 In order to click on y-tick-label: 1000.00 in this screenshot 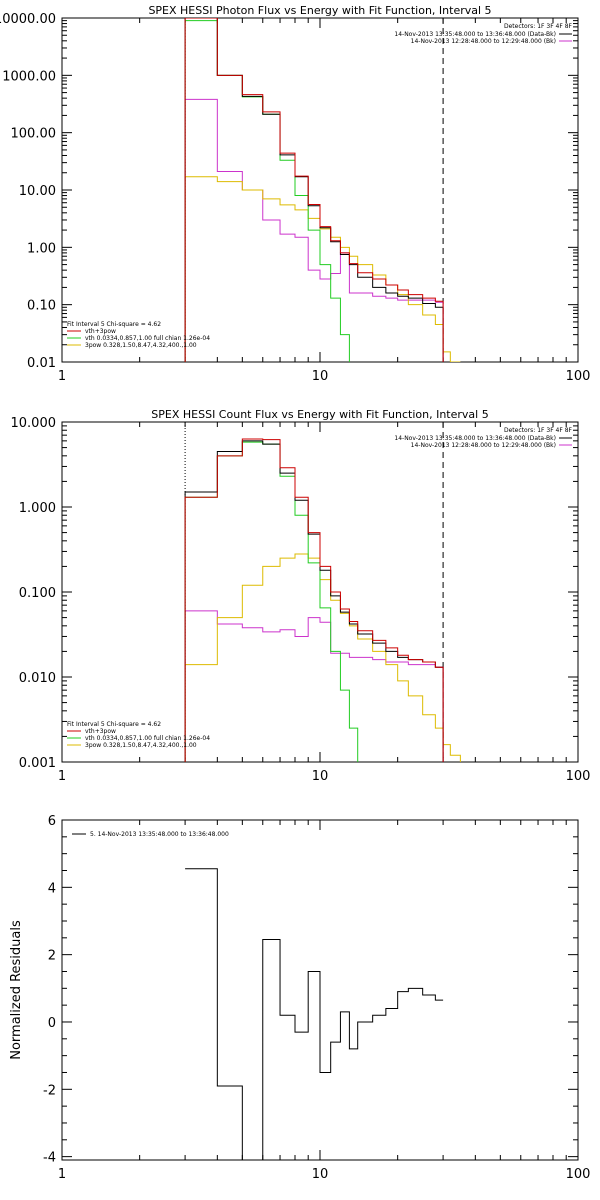, I will do `click(29, 76)`.